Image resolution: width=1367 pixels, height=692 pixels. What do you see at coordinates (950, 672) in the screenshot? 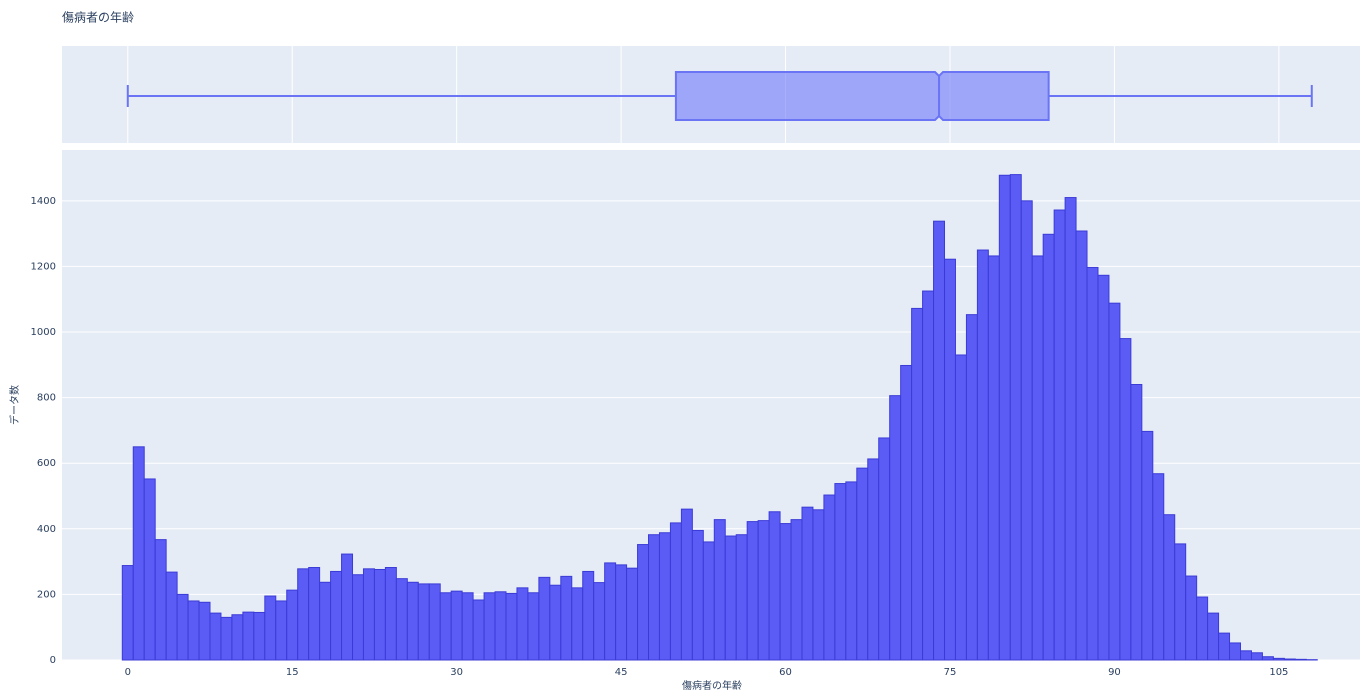
I see `x-tick-label: 75` at bounding box center [950, 672].